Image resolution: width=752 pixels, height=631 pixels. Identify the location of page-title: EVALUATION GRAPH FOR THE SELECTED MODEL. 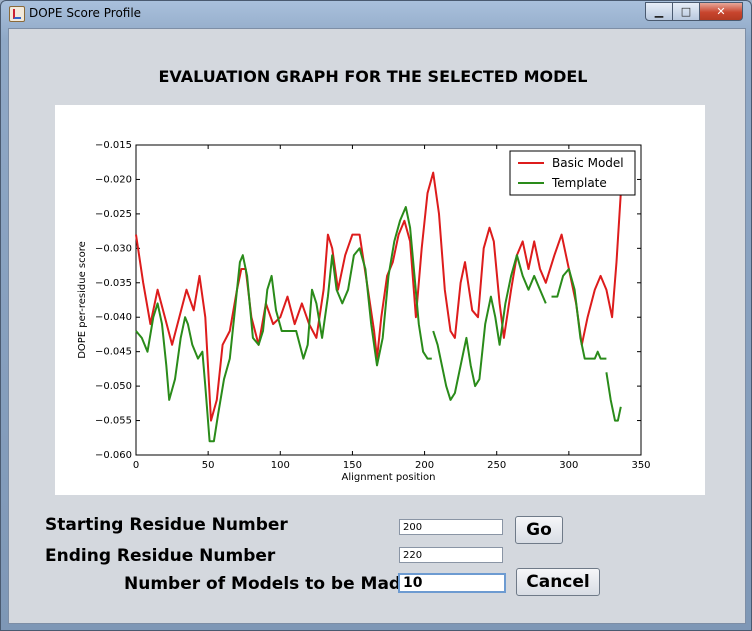
(373, 76).